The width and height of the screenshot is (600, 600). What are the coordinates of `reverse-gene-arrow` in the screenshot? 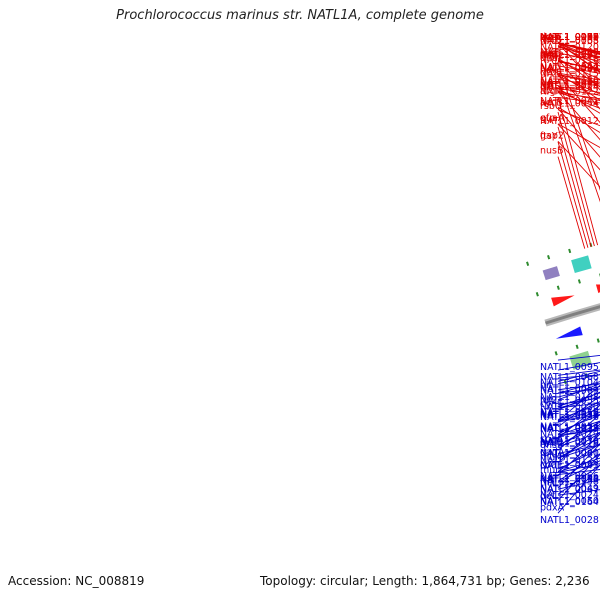 It's located at (569, 332).